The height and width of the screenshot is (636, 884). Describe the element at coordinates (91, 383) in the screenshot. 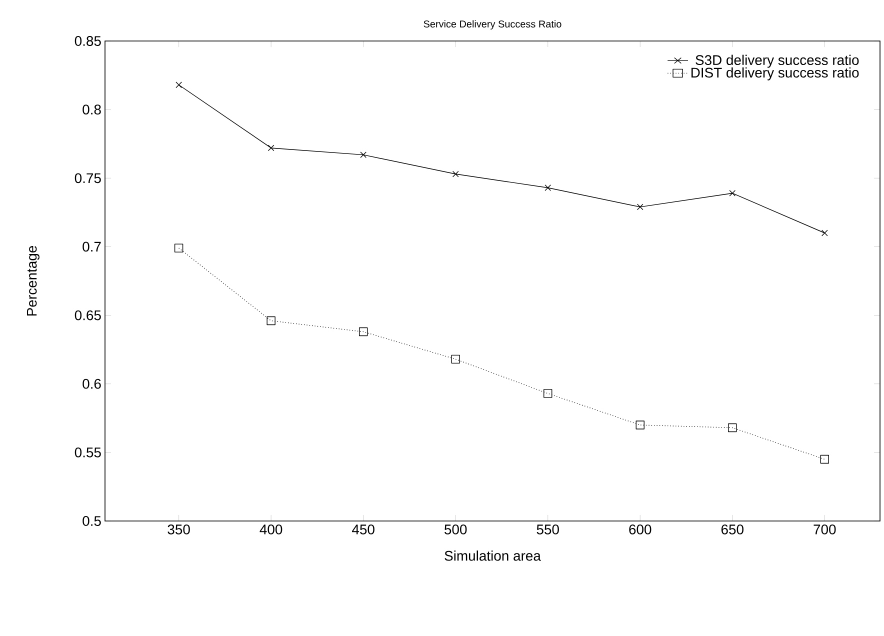

I see `y-tick-label: 0.6` at that location.